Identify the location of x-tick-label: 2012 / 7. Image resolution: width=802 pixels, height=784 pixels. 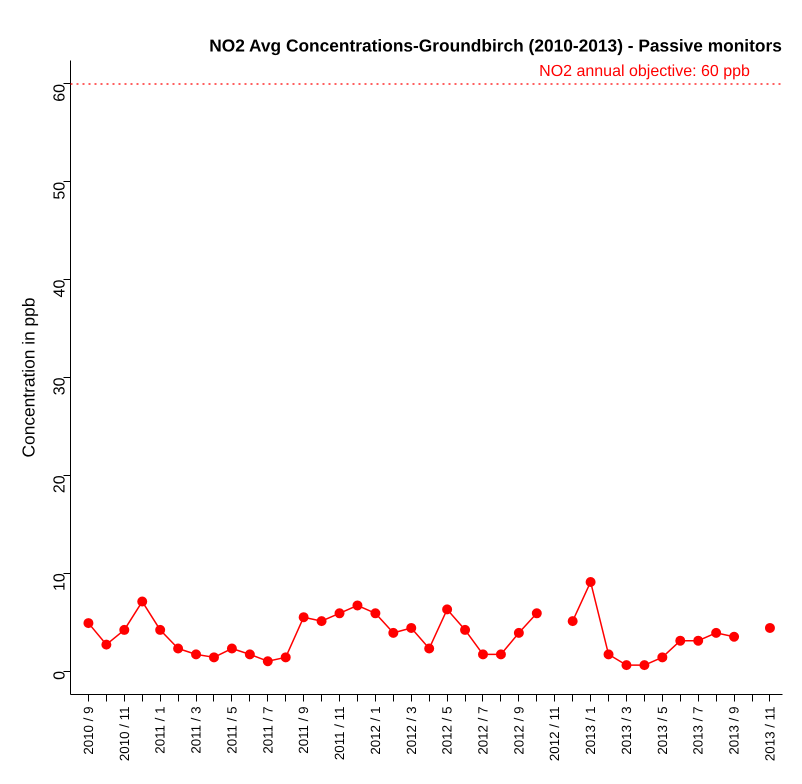
(482, 730).